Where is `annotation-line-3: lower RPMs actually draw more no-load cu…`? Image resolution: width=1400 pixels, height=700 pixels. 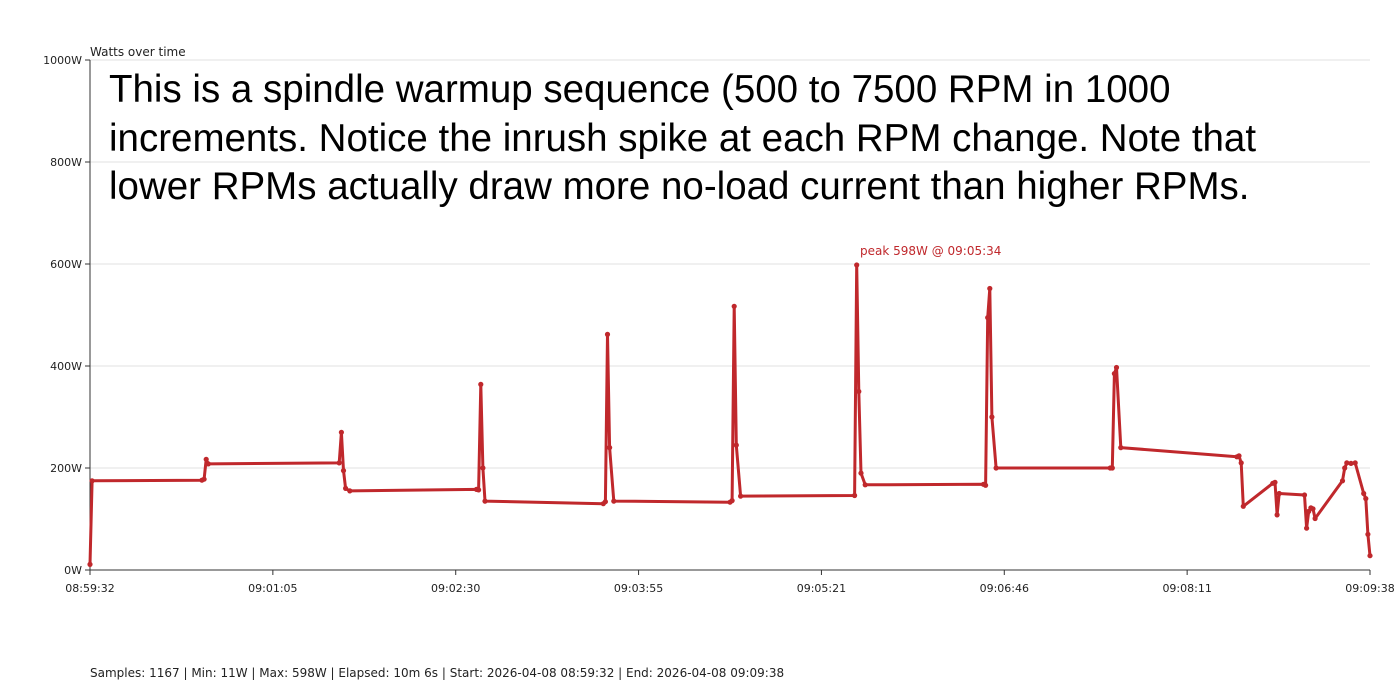 annotation-line-3: lower RPMs actually draw more no-load cu… is located at coordinates (679, 186).